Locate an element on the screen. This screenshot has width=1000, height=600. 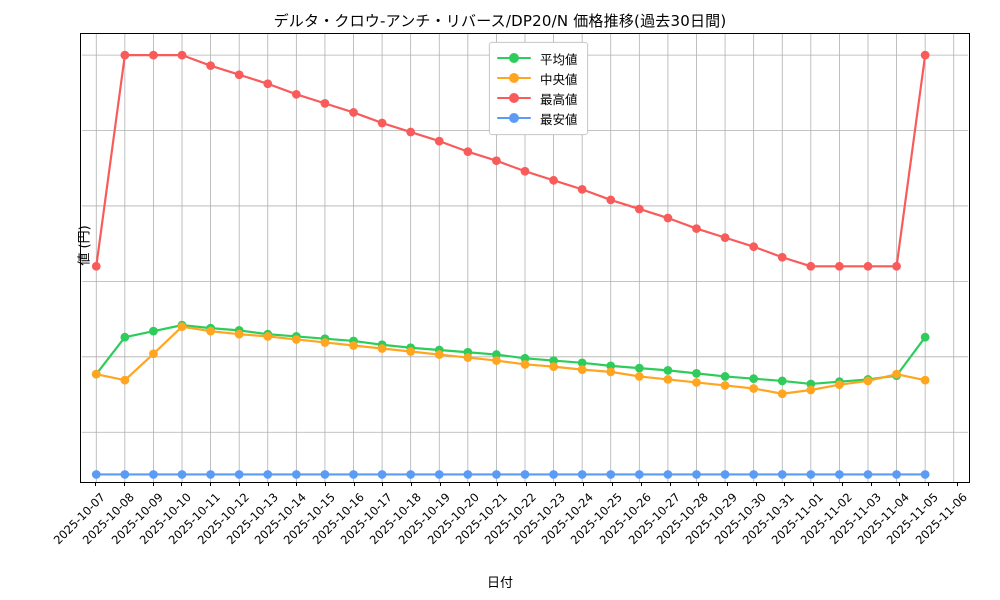
legend-item: 最高値 is located at coordinates (537, 98).